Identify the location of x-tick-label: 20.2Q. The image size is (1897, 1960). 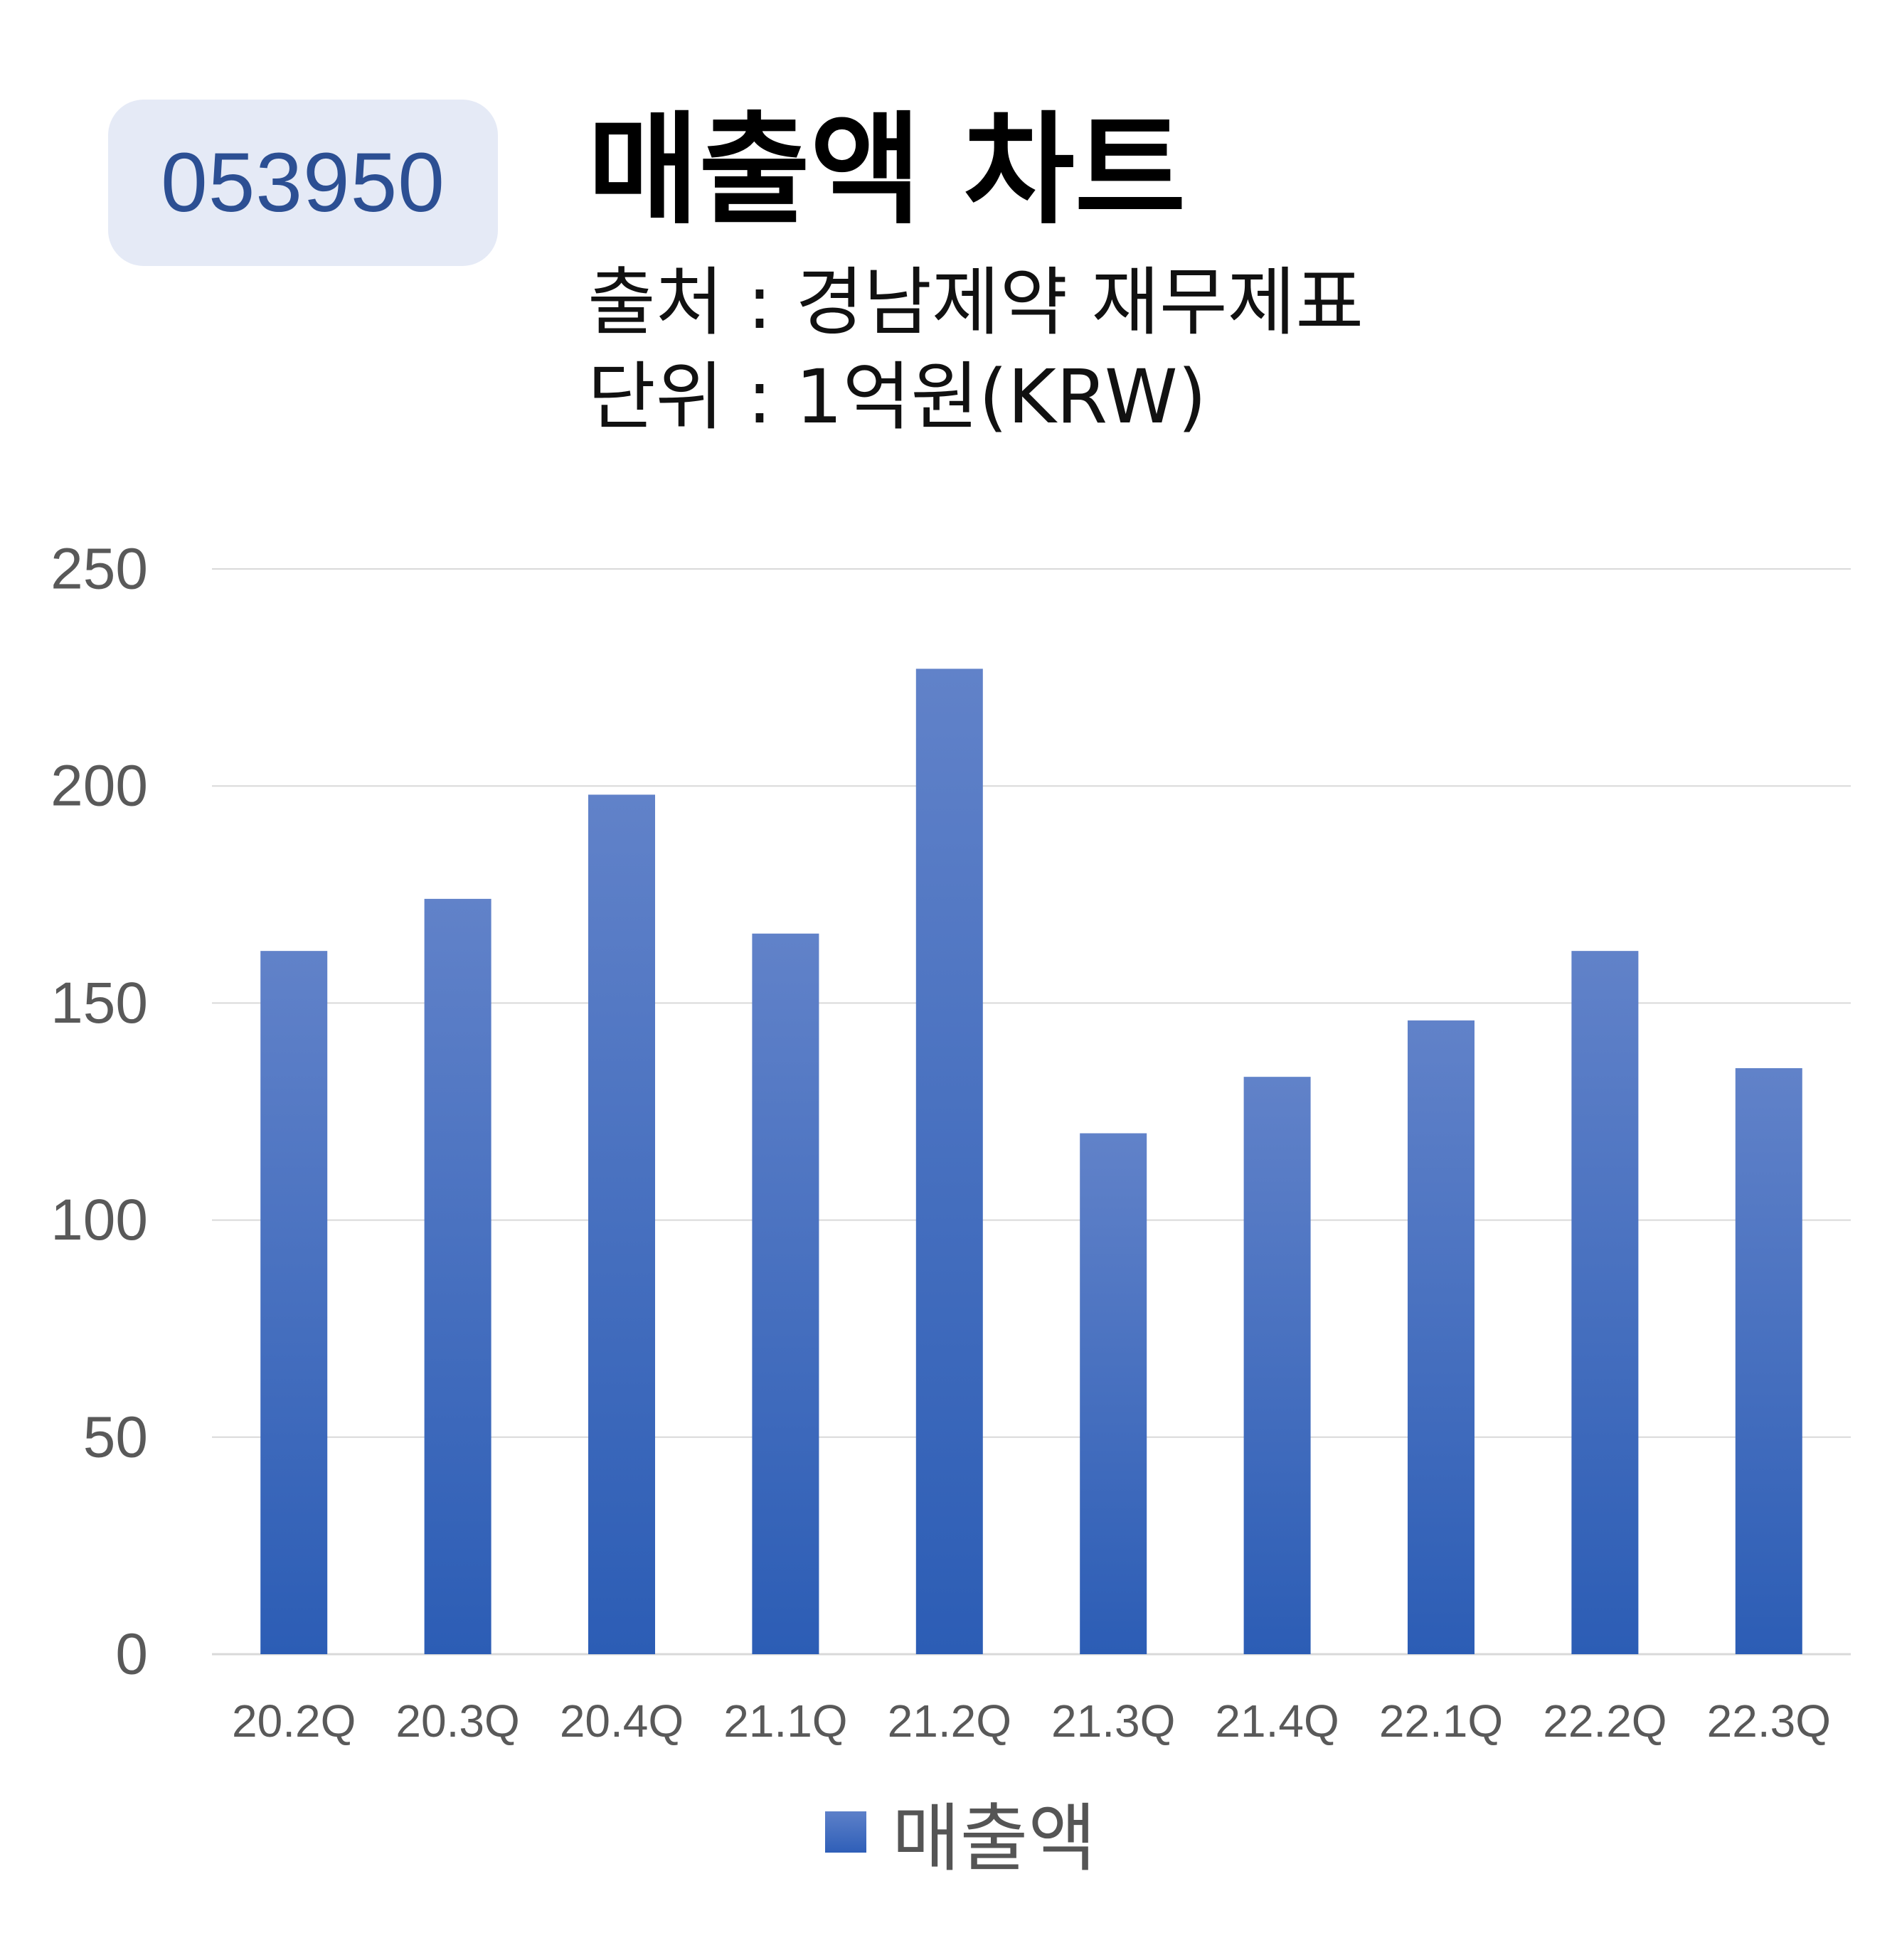
(294, 1721).